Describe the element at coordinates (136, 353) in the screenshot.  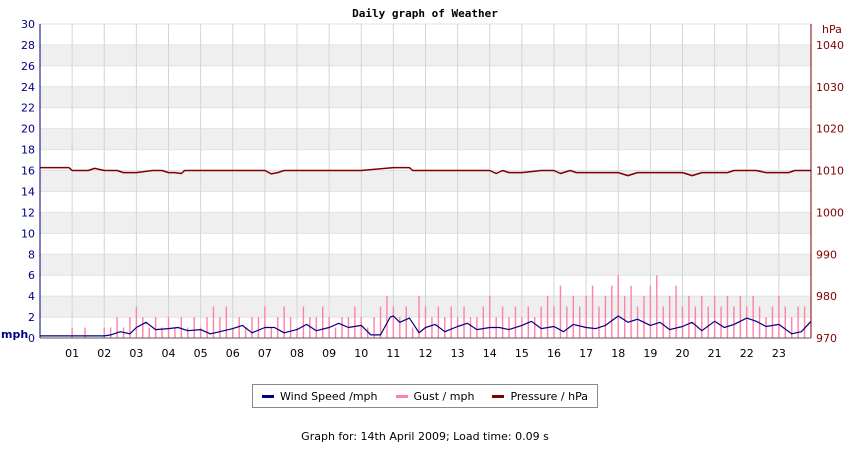
I see `x-tick-label: 03` at that location.